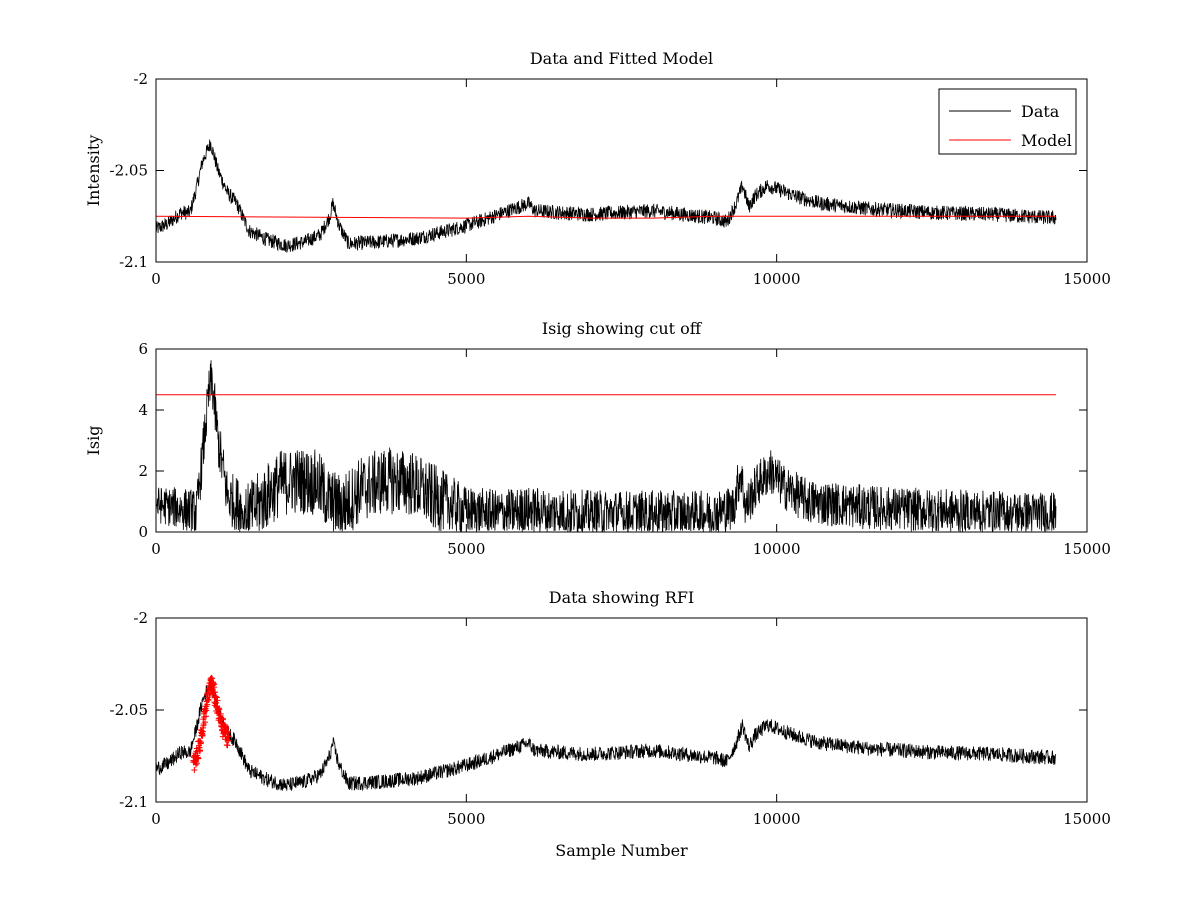 The width and height of the screenshot is (1200, 900). What do you see at coordinates (143, 349) in the screenshot?
I see `y-tick-label: 6` at bounding box center [143, 349].